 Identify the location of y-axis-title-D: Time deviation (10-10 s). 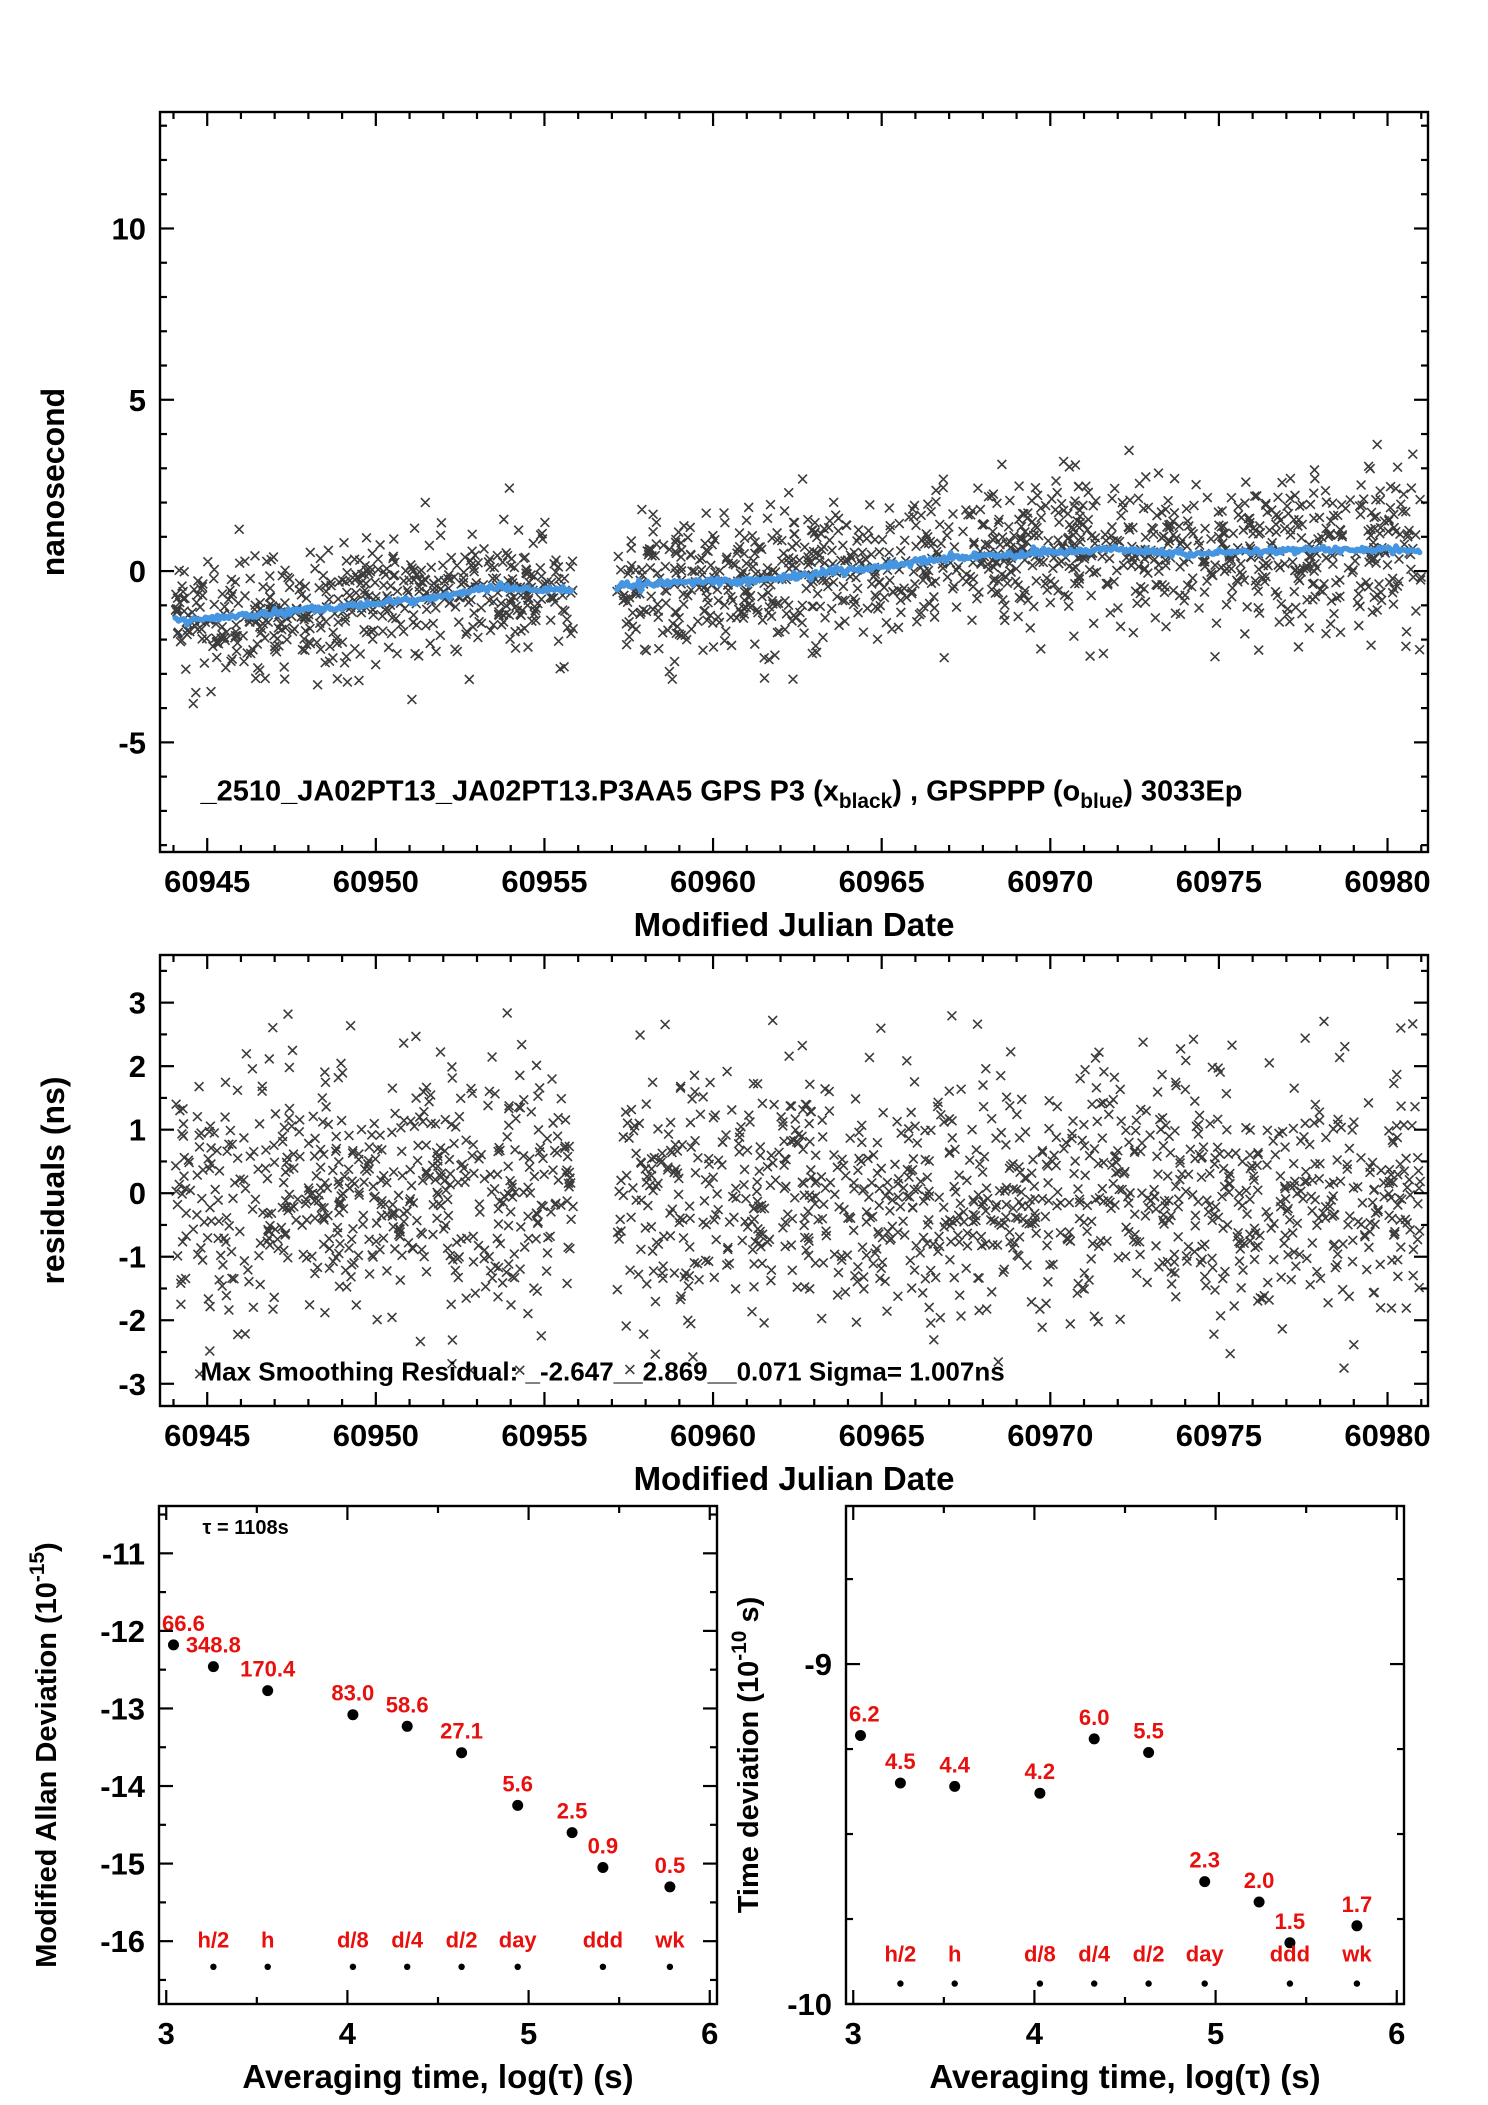
(746, 1755).